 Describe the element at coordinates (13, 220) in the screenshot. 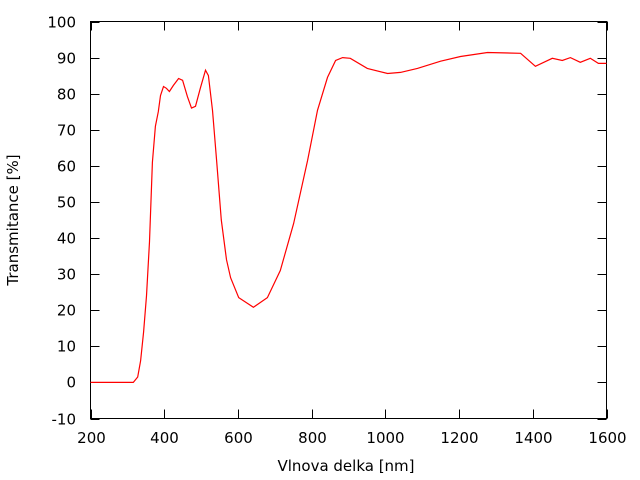

I see `y-axis-label: Transmitance [%]` at that location.